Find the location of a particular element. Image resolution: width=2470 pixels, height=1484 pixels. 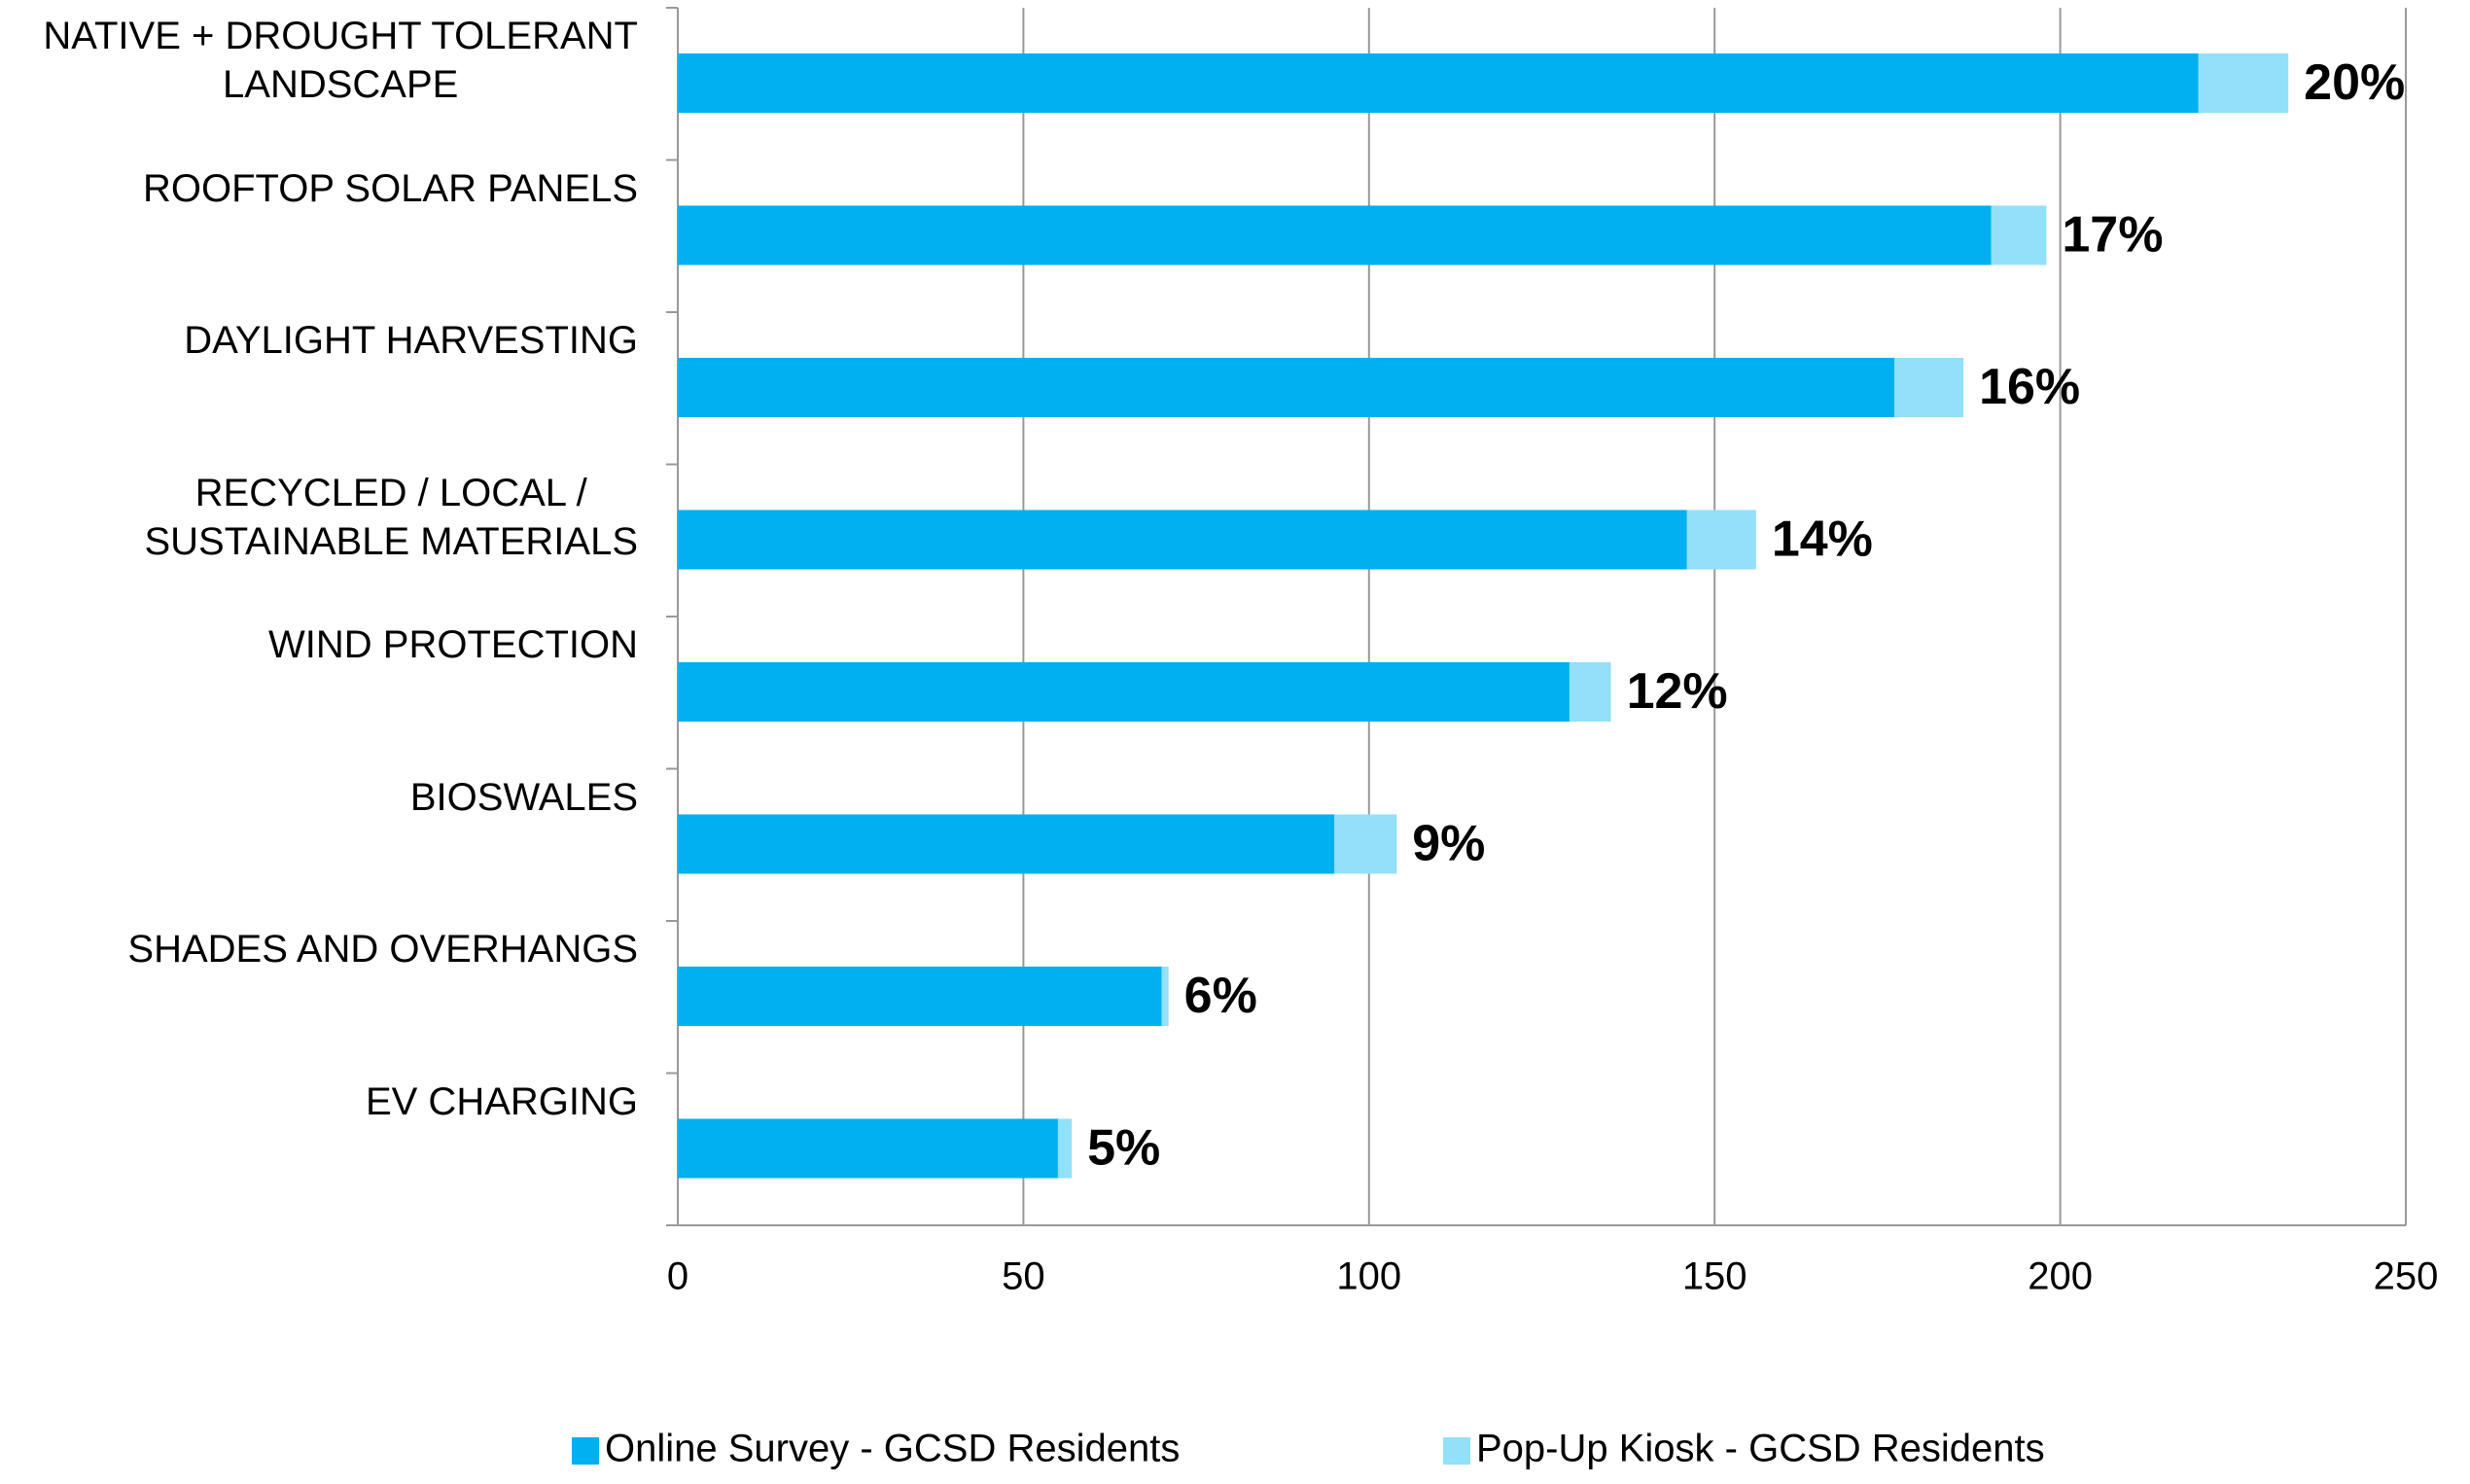

category-label: BIOSWALES is located at coordinates (524, 798).